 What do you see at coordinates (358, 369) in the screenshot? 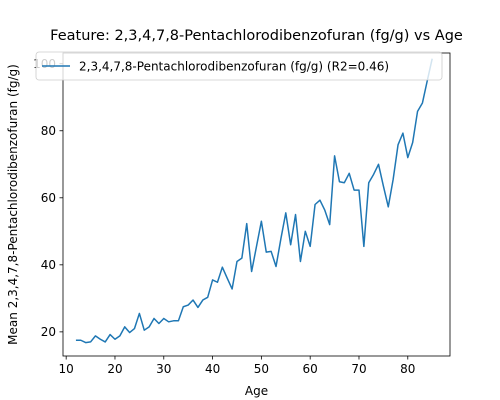
I see `x-tick-label: 70` at bounding box center [358, 369].